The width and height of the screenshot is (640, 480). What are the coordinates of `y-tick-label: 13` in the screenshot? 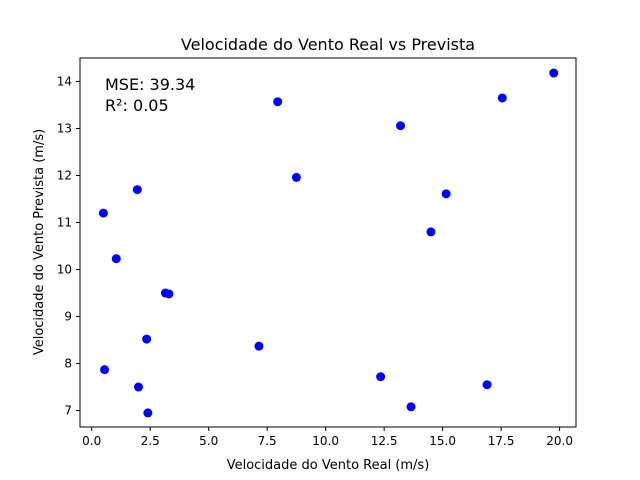 It's located at (64, 129).